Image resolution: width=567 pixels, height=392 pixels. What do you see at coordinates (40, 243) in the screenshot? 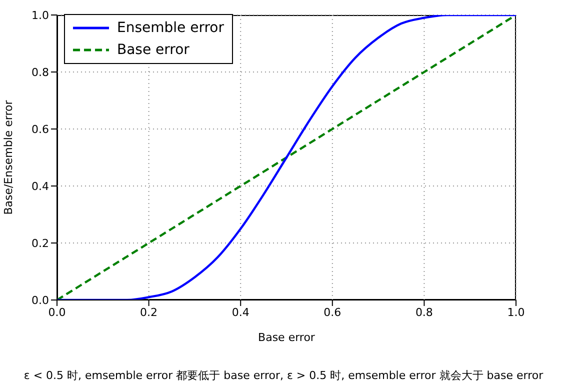
I see `y-tick-label: 0.2` at bounding box center [40, 243].